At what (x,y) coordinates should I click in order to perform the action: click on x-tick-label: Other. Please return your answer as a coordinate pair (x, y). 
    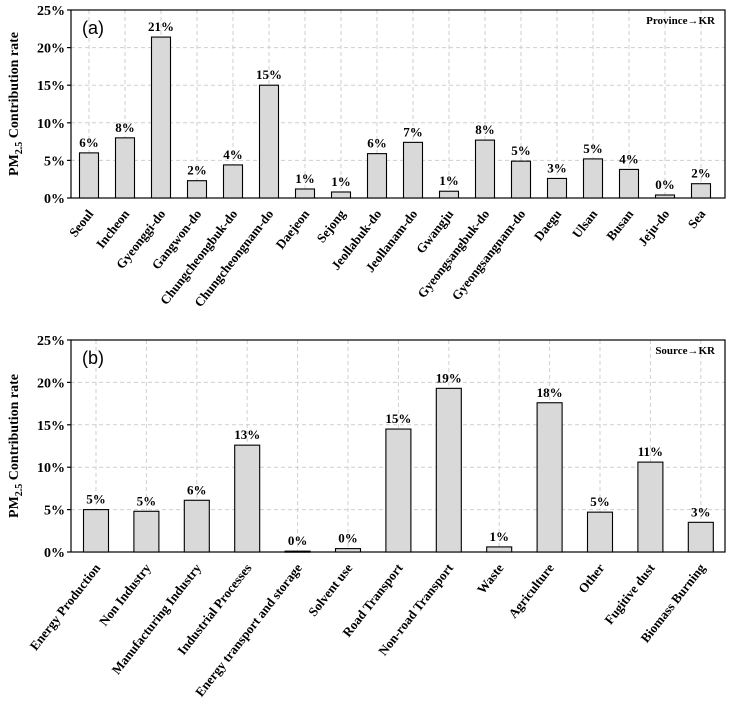
    Looking at the image, I should click on (591, 578).